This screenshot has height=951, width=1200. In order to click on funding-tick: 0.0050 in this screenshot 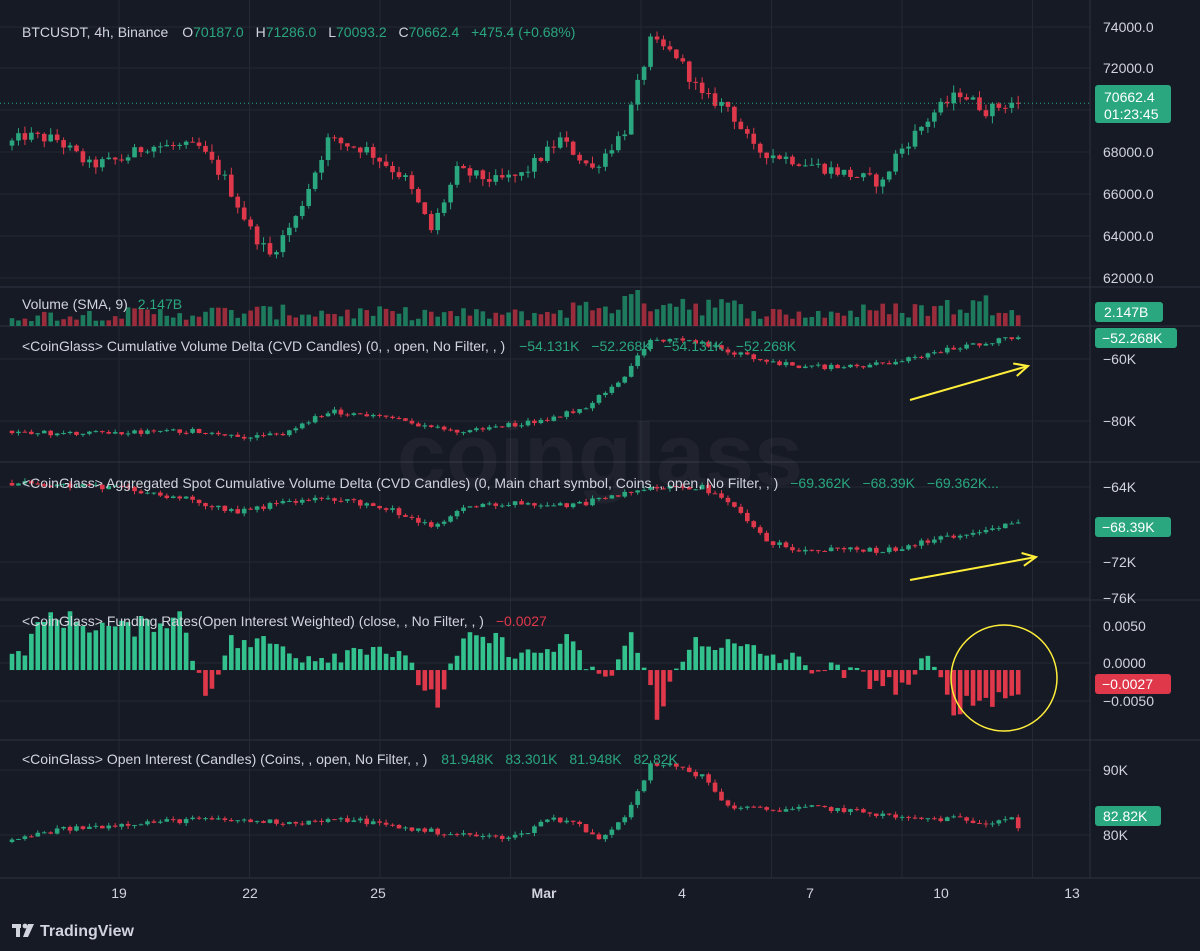, I will do `click(1124, 626)`.